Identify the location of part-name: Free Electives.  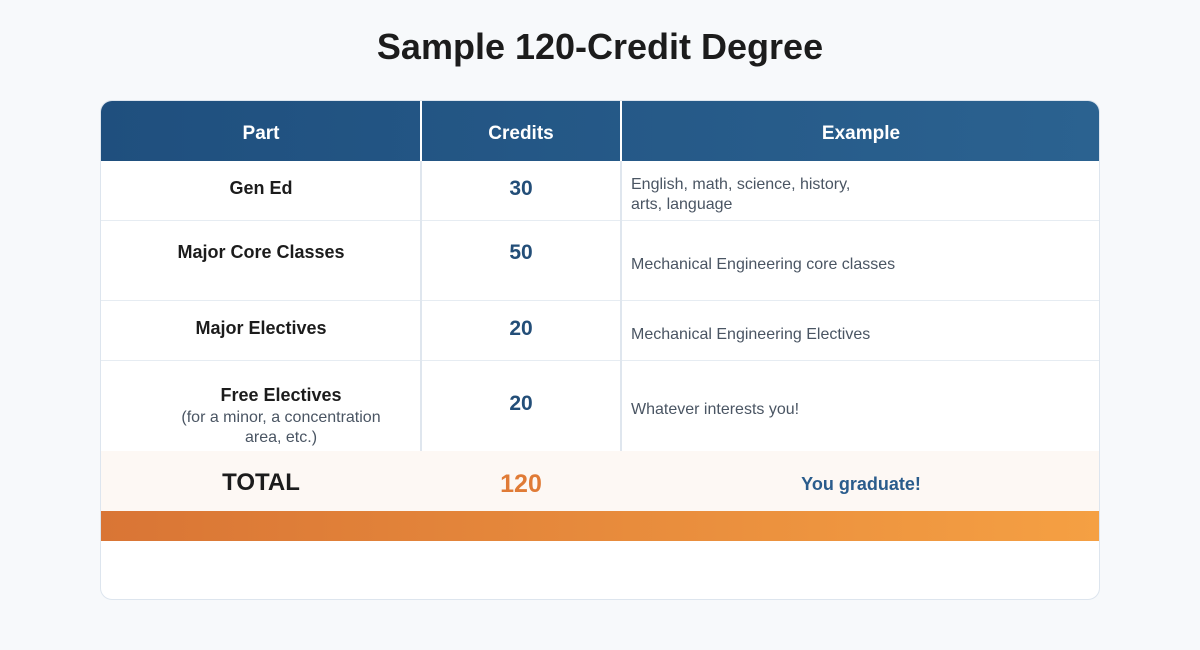
(281, 395).